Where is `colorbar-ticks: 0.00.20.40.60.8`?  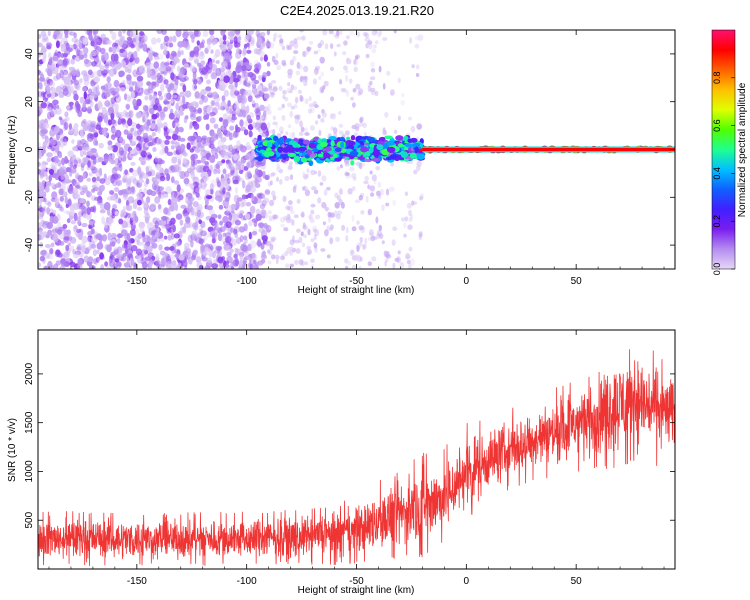 colorbar-ticks: 0.00.20.40.60.8 is located at coordinates (723, 173).